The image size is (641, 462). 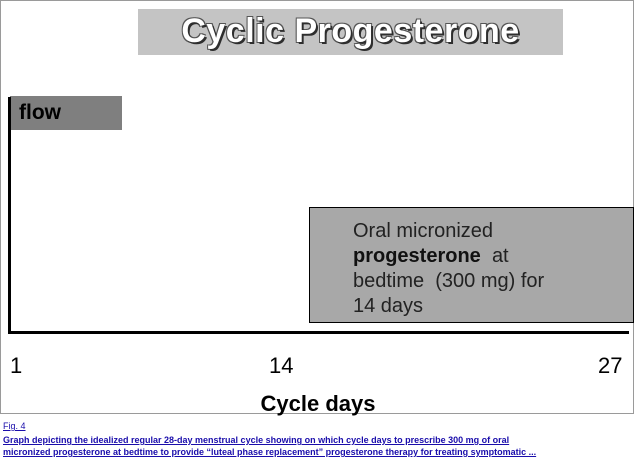 I want to click on flow-label: flow, so click(x=40, y=112).